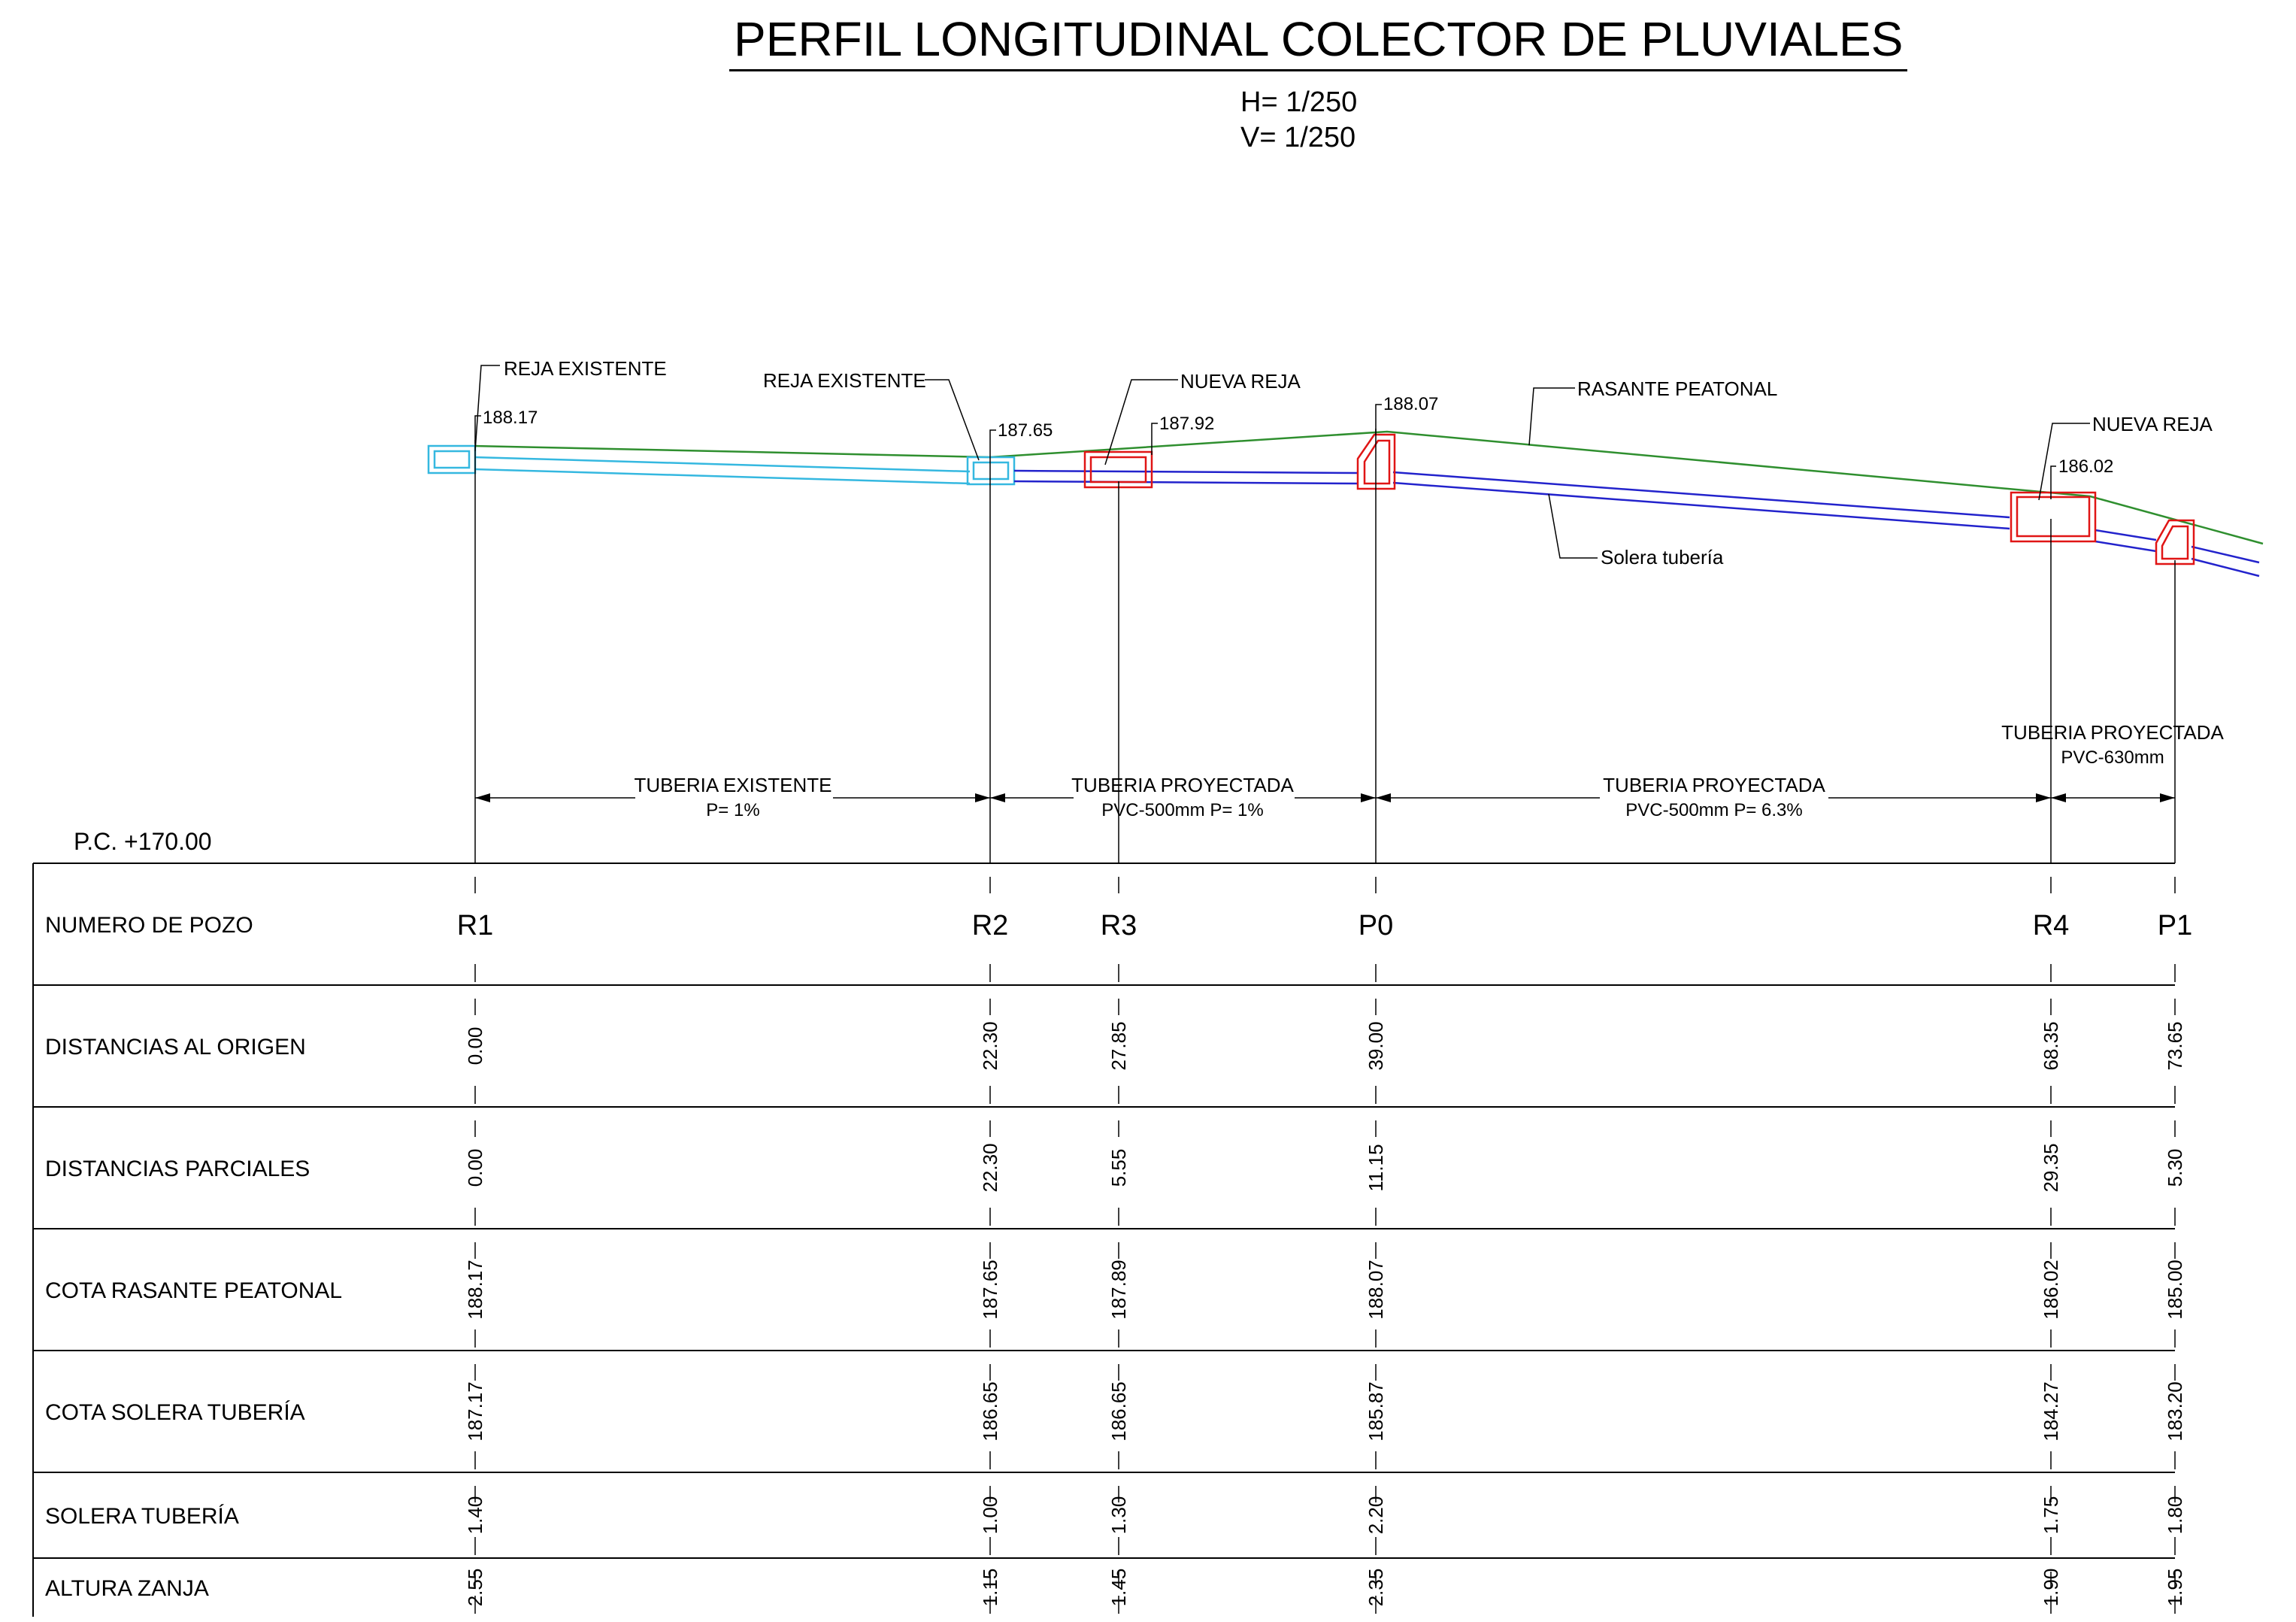 This screenshot has width=2296, height=1622. I want to click on table-cell-value: 1.90, so click(2051, 1588).